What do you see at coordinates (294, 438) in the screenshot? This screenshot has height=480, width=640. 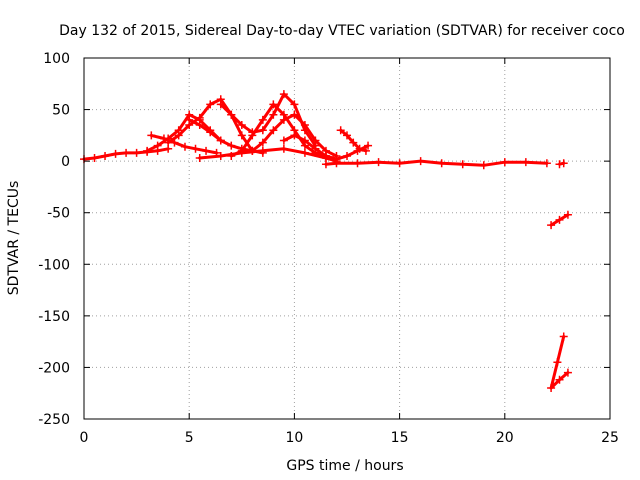 I see `x-tick-label: 10` at bounding box center [294, 438].